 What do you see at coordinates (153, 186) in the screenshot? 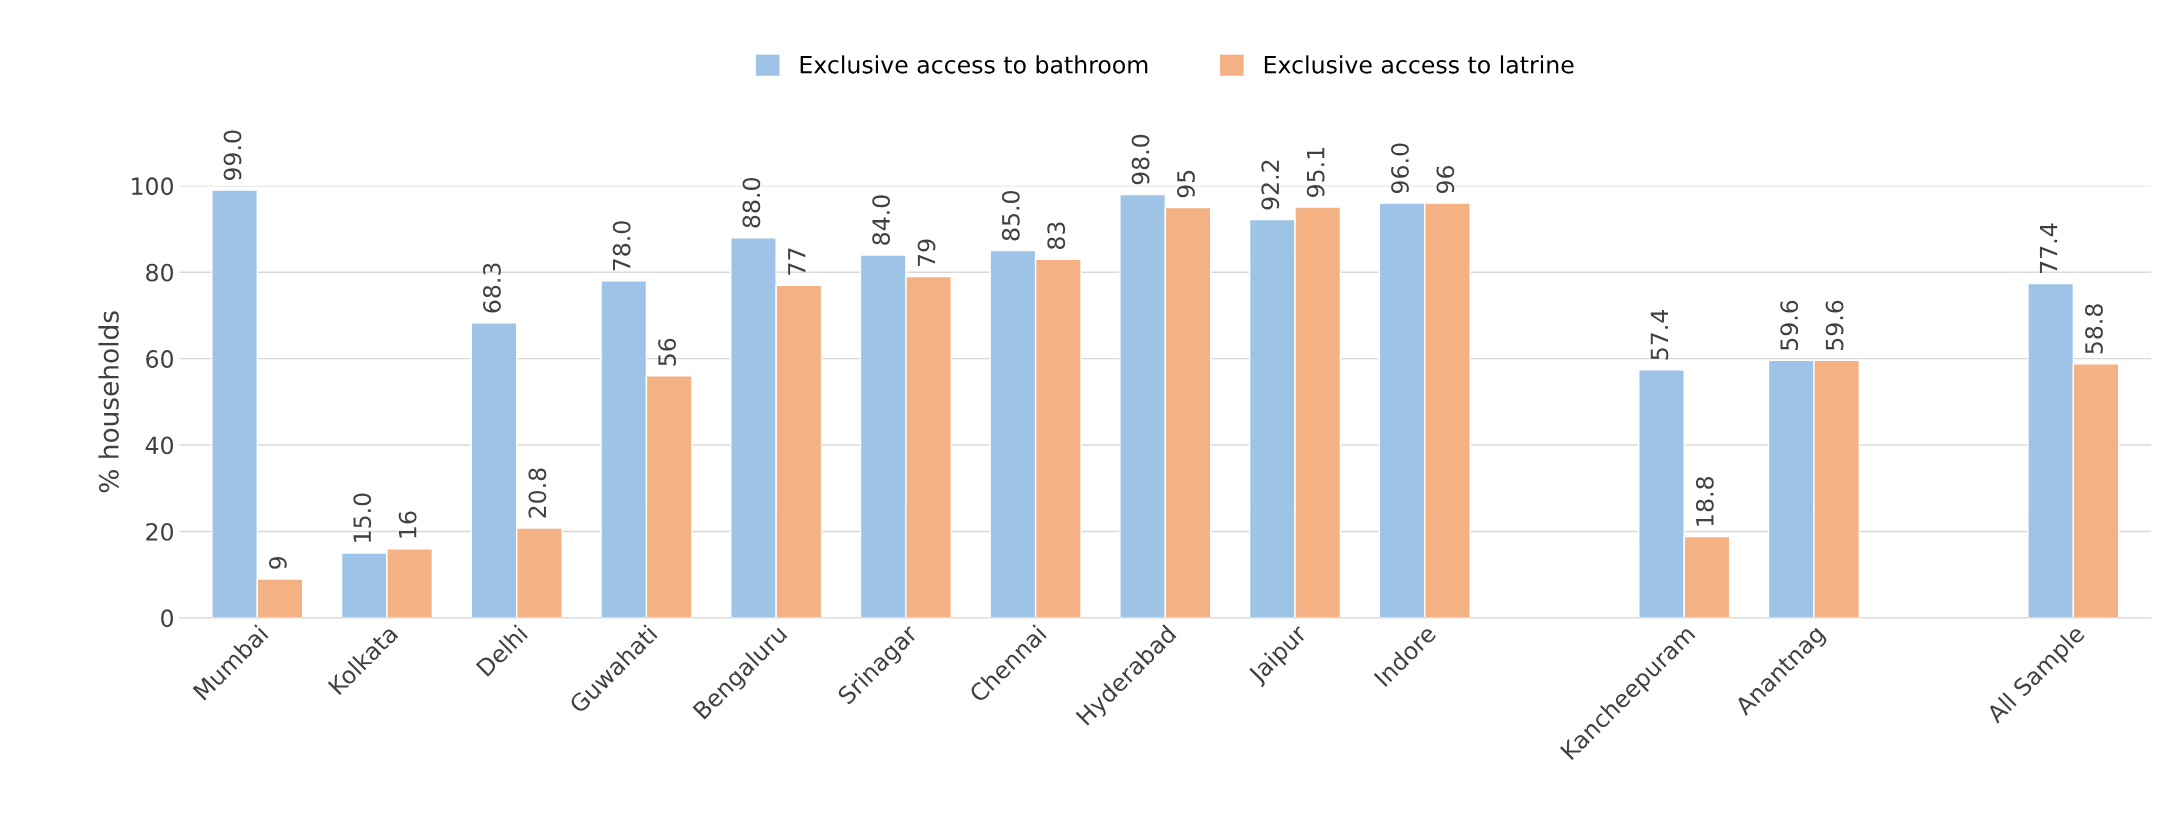
I see `y-tick-label: 100` at bounding box center [153, 186].